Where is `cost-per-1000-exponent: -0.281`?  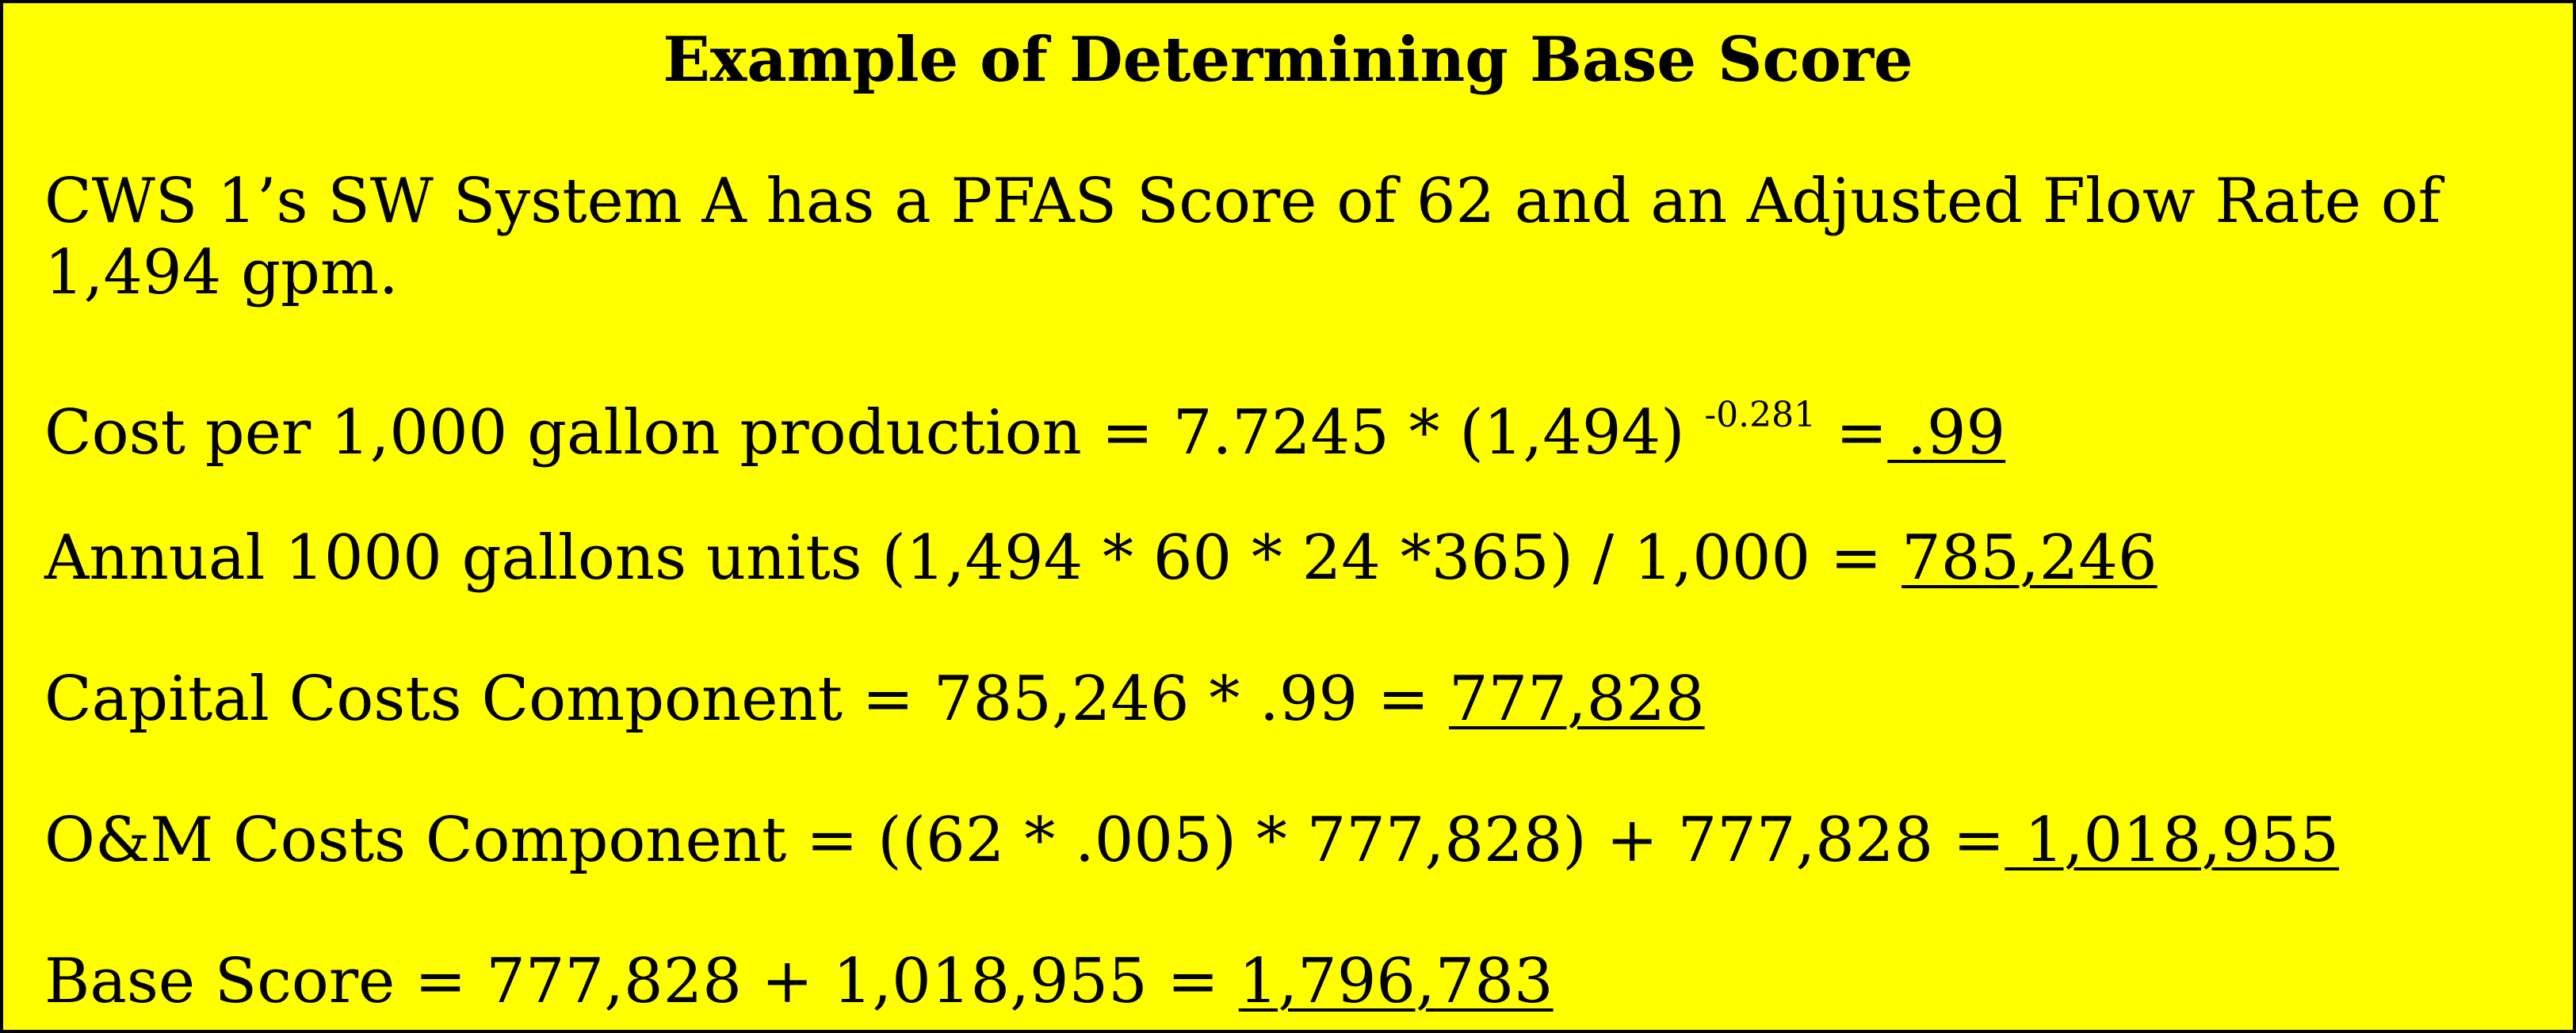
cost-per-1000-exponent: -0.281 is located at coordinates (1760, 415).